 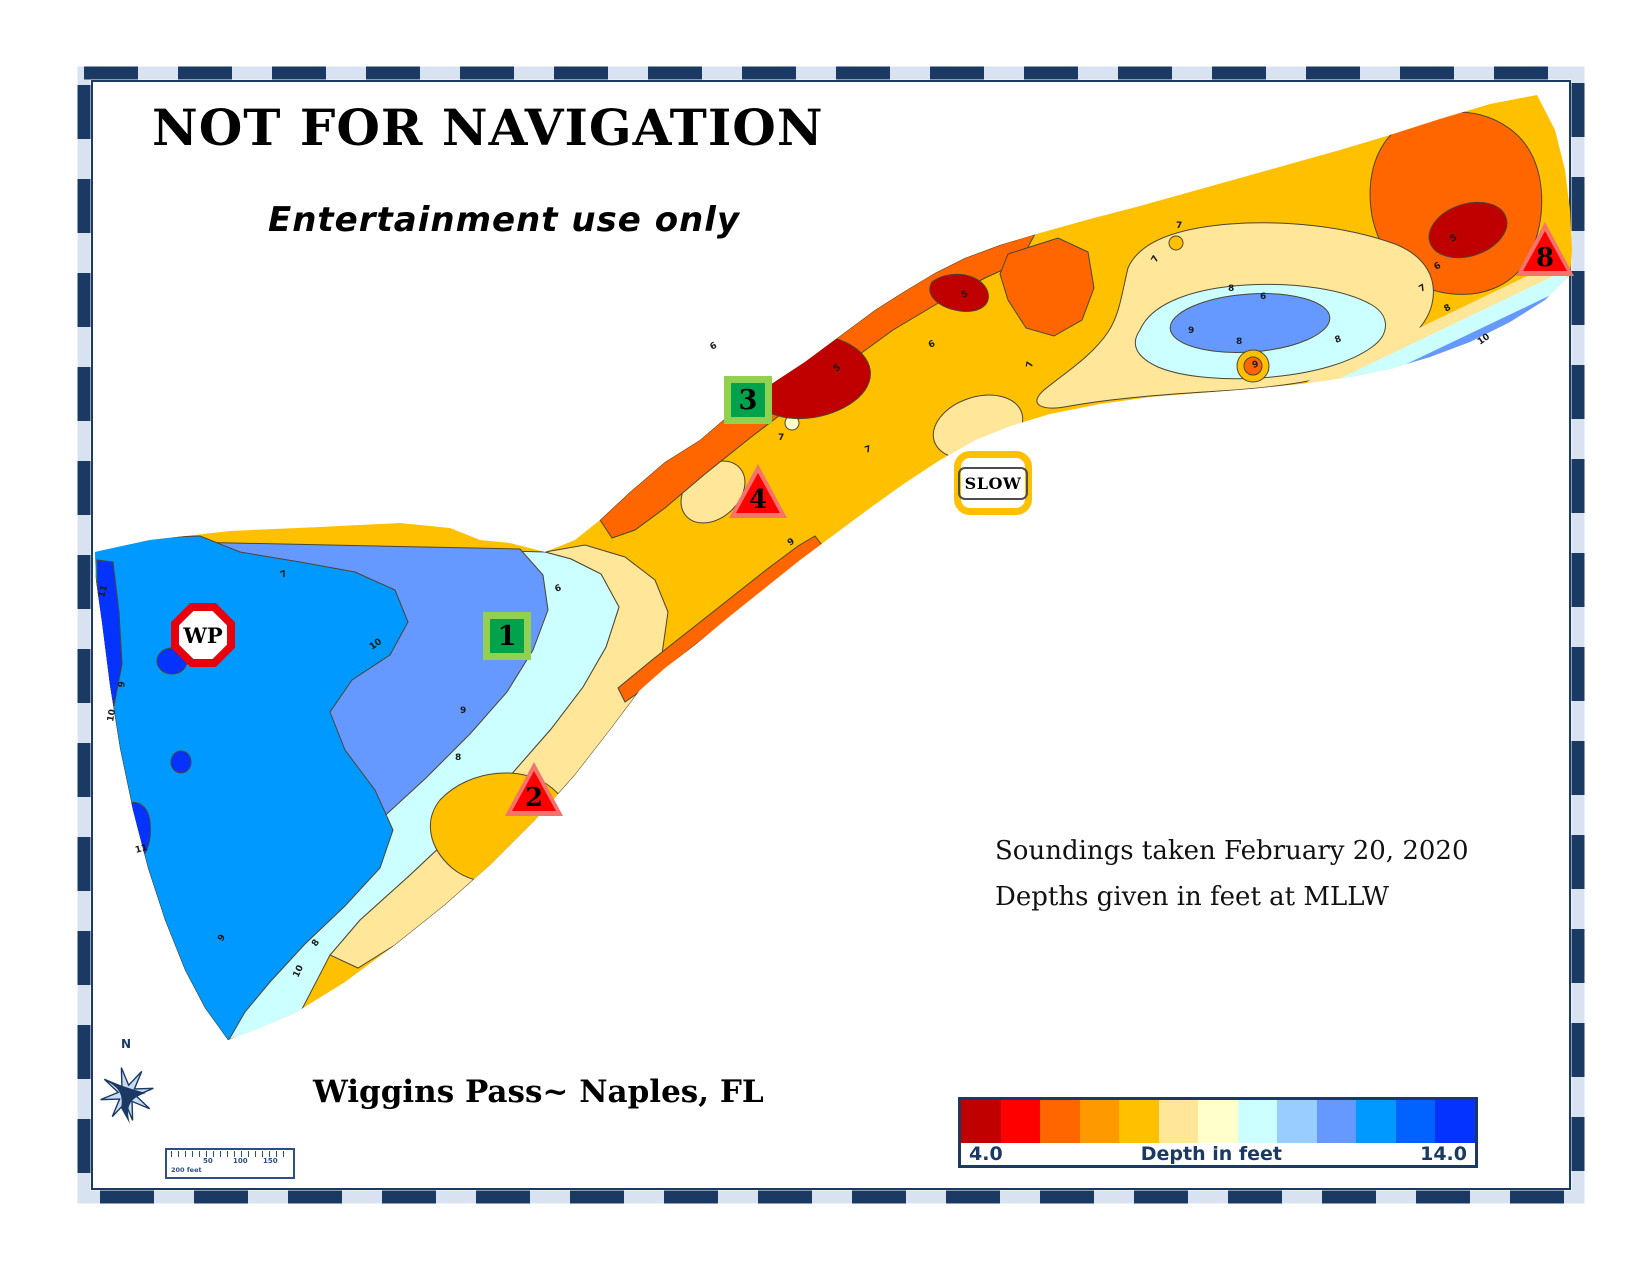 What do you see at coordinates (125, 1102) in the screenshot?
I see `compass-shadow-icon` at bounding box center [125, 1102].